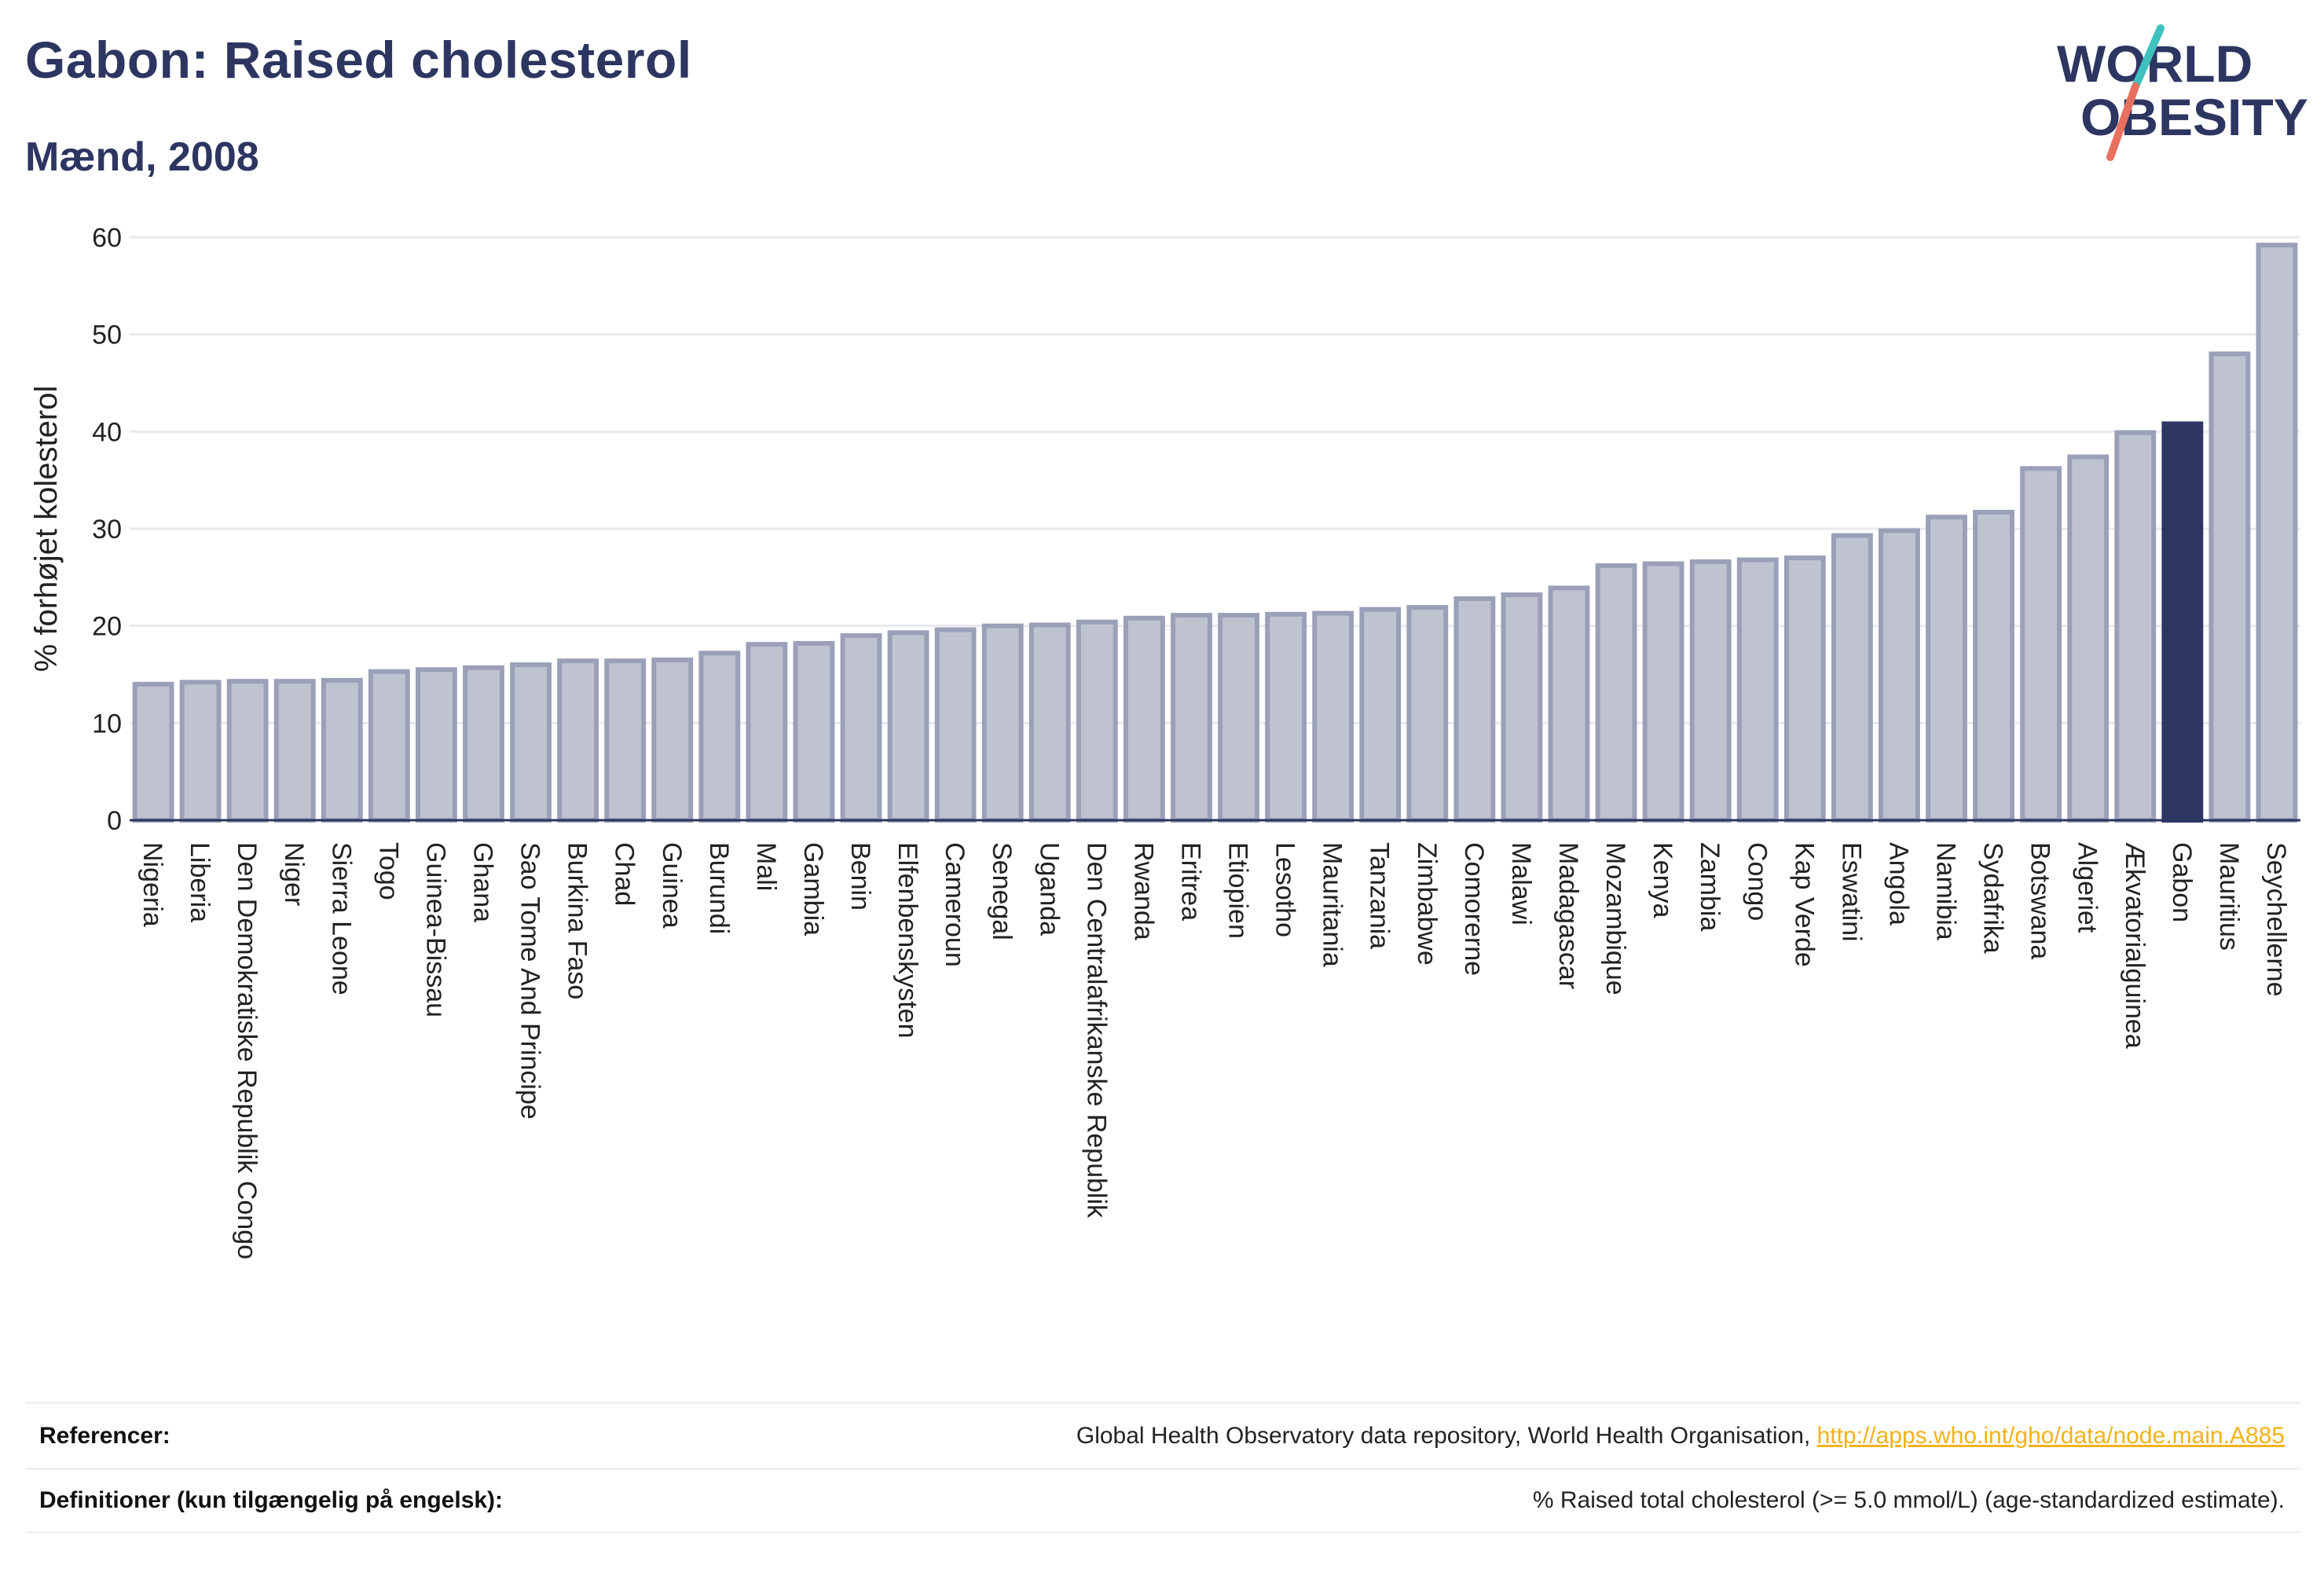 Image resolution: width=2324 pixels, height=1576 pixels. Describe the element at coordinates (1568, 915) in the screenshot. I see `x-tick-label: Madagascar` at that location.